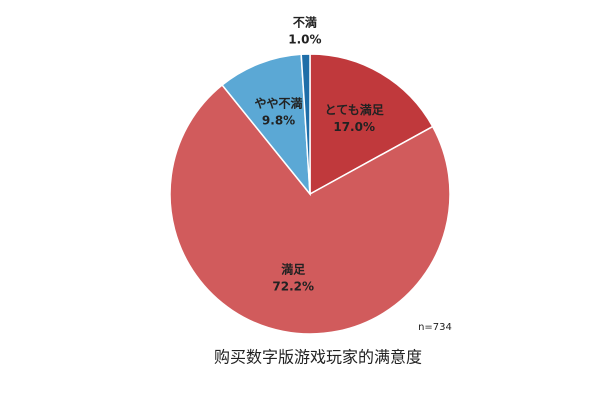 The width and height of the screenshot is (600, 414). What do you see at coordinates (293, 287) in the screenshot?
I see `slice-value-label: 72.2%` at bounding box center [293, 287].